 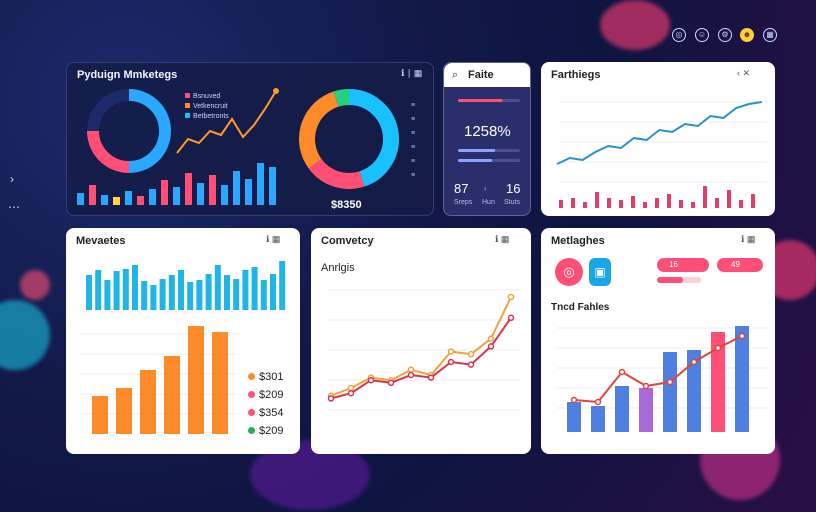 What do you see at coordinates (481, 75) in the screenshot?
I see `panel-title: Faite` at bounding box center [481, 75].